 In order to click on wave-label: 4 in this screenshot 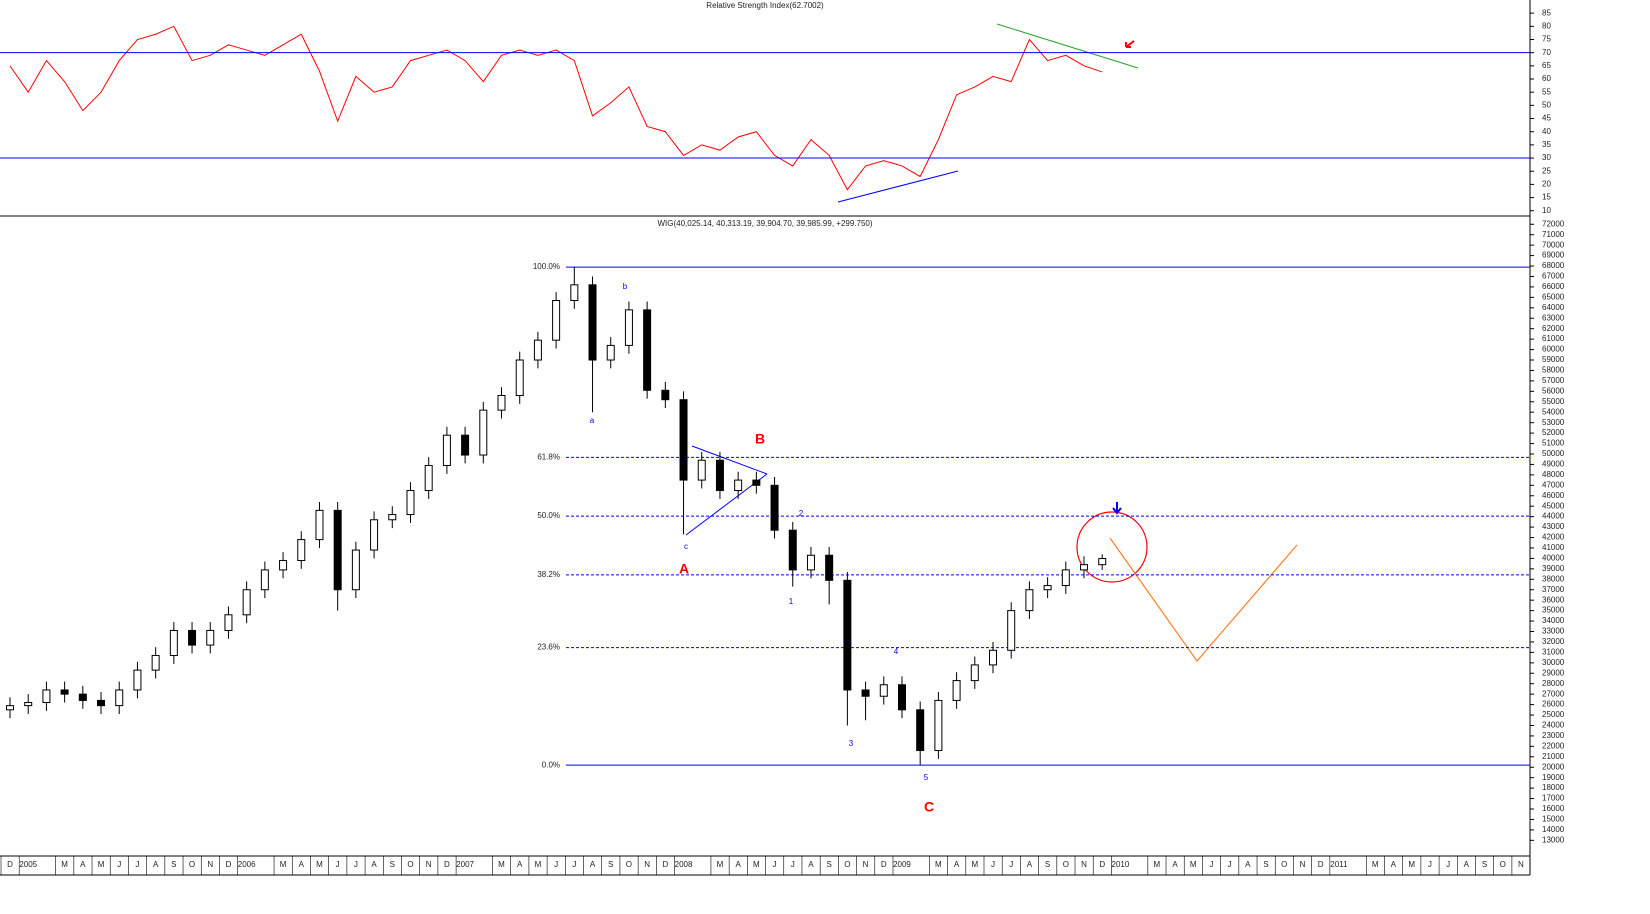, I will do `click(896, 651)`.